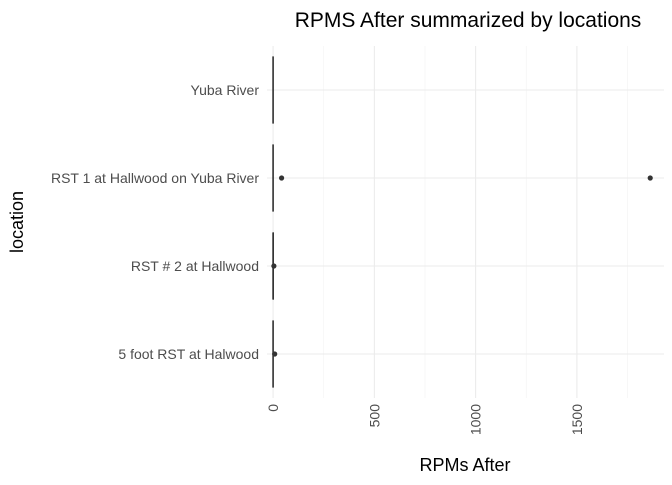 This screenshot has width=672, height=485. Describe the element at coordinates (17, 222) in the screenshot. I see `y-axis-title: location` at that location.